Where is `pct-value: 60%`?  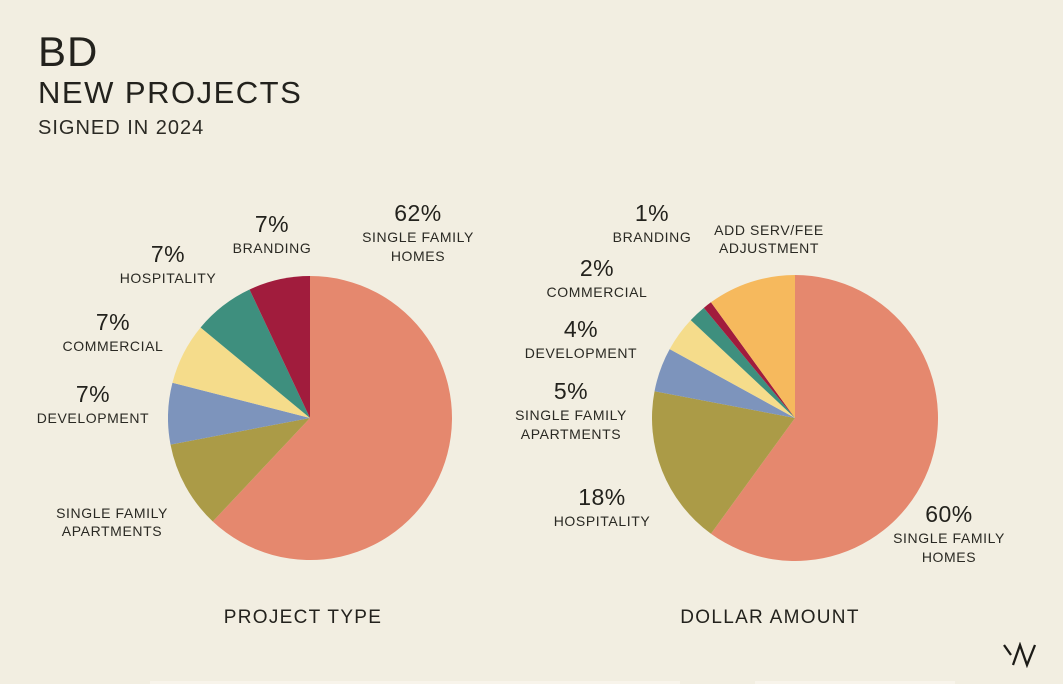 pct-value: 60% is located at coordinates (949, 514).